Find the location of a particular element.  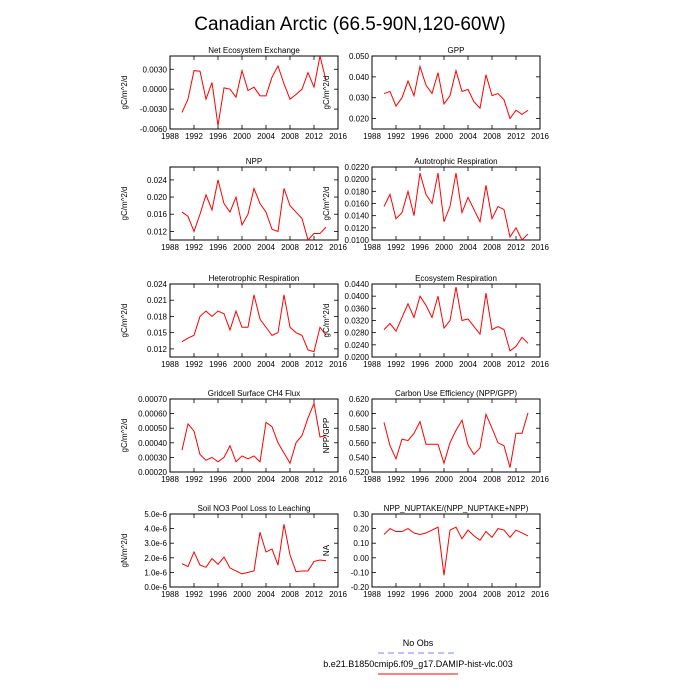

y-tick-label: 4.0e-6 is located at coordinates (155, 529).